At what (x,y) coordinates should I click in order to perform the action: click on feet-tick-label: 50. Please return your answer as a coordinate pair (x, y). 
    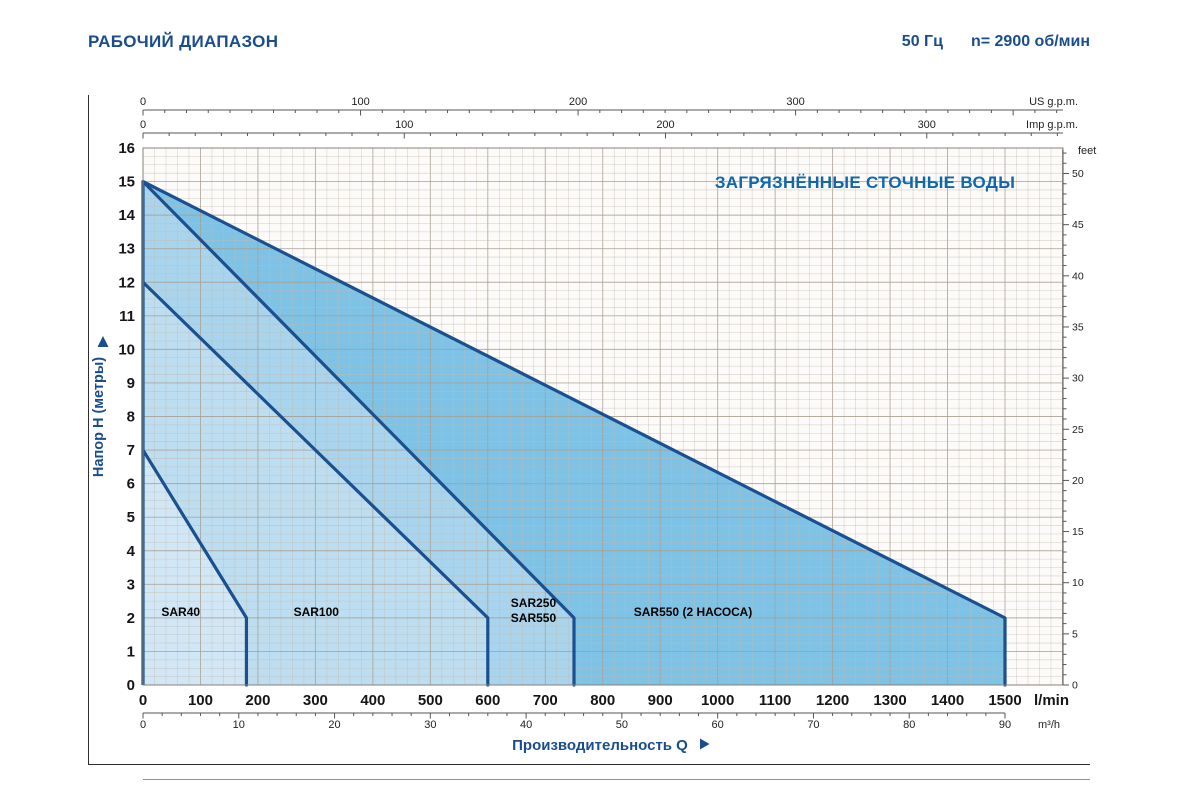
    Looking at the image, I should click on (1078, 174).